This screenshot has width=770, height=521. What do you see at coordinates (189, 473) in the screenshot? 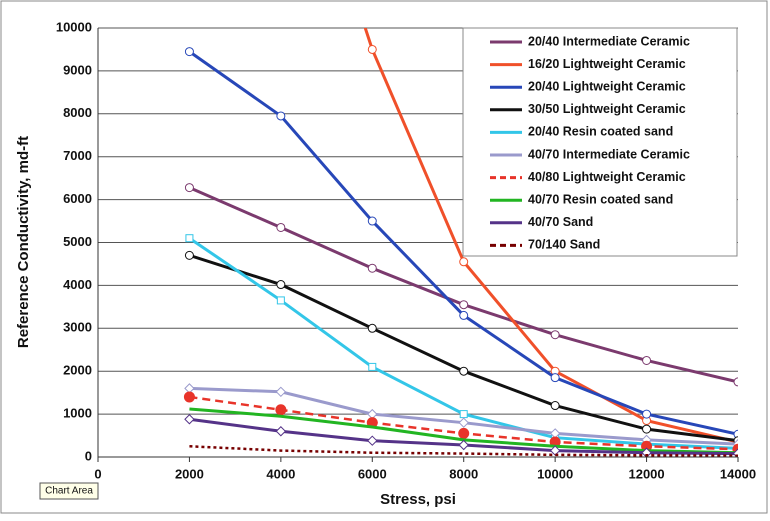
I see `x-tick-label: 2000` at bounding box center [189, 473].